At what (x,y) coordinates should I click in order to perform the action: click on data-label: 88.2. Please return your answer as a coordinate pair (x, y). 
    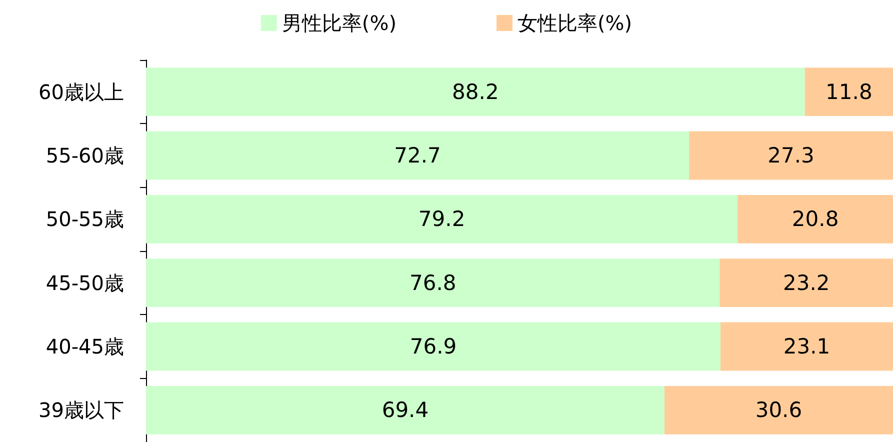
    Looking at the image, I should click on (475, 92).